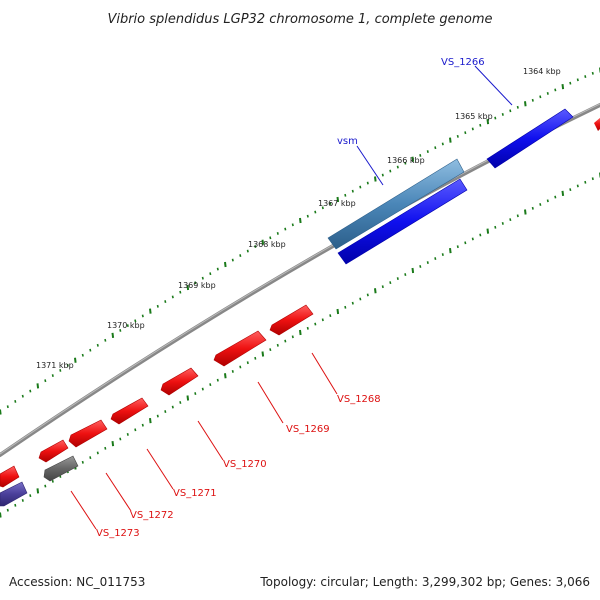  I want to click on gene-vs1269-arrow, so click(240, 348).